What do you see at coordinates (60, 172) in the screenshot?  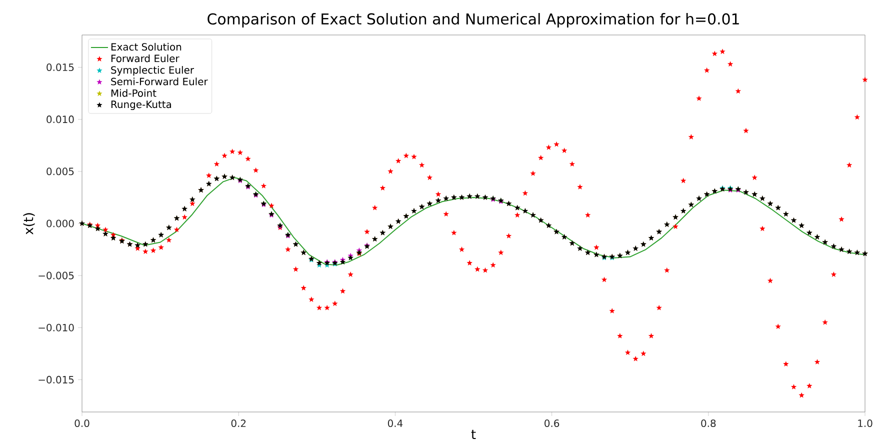 I see `y-tick-label: 0.005` at bounding box center [60, 172].